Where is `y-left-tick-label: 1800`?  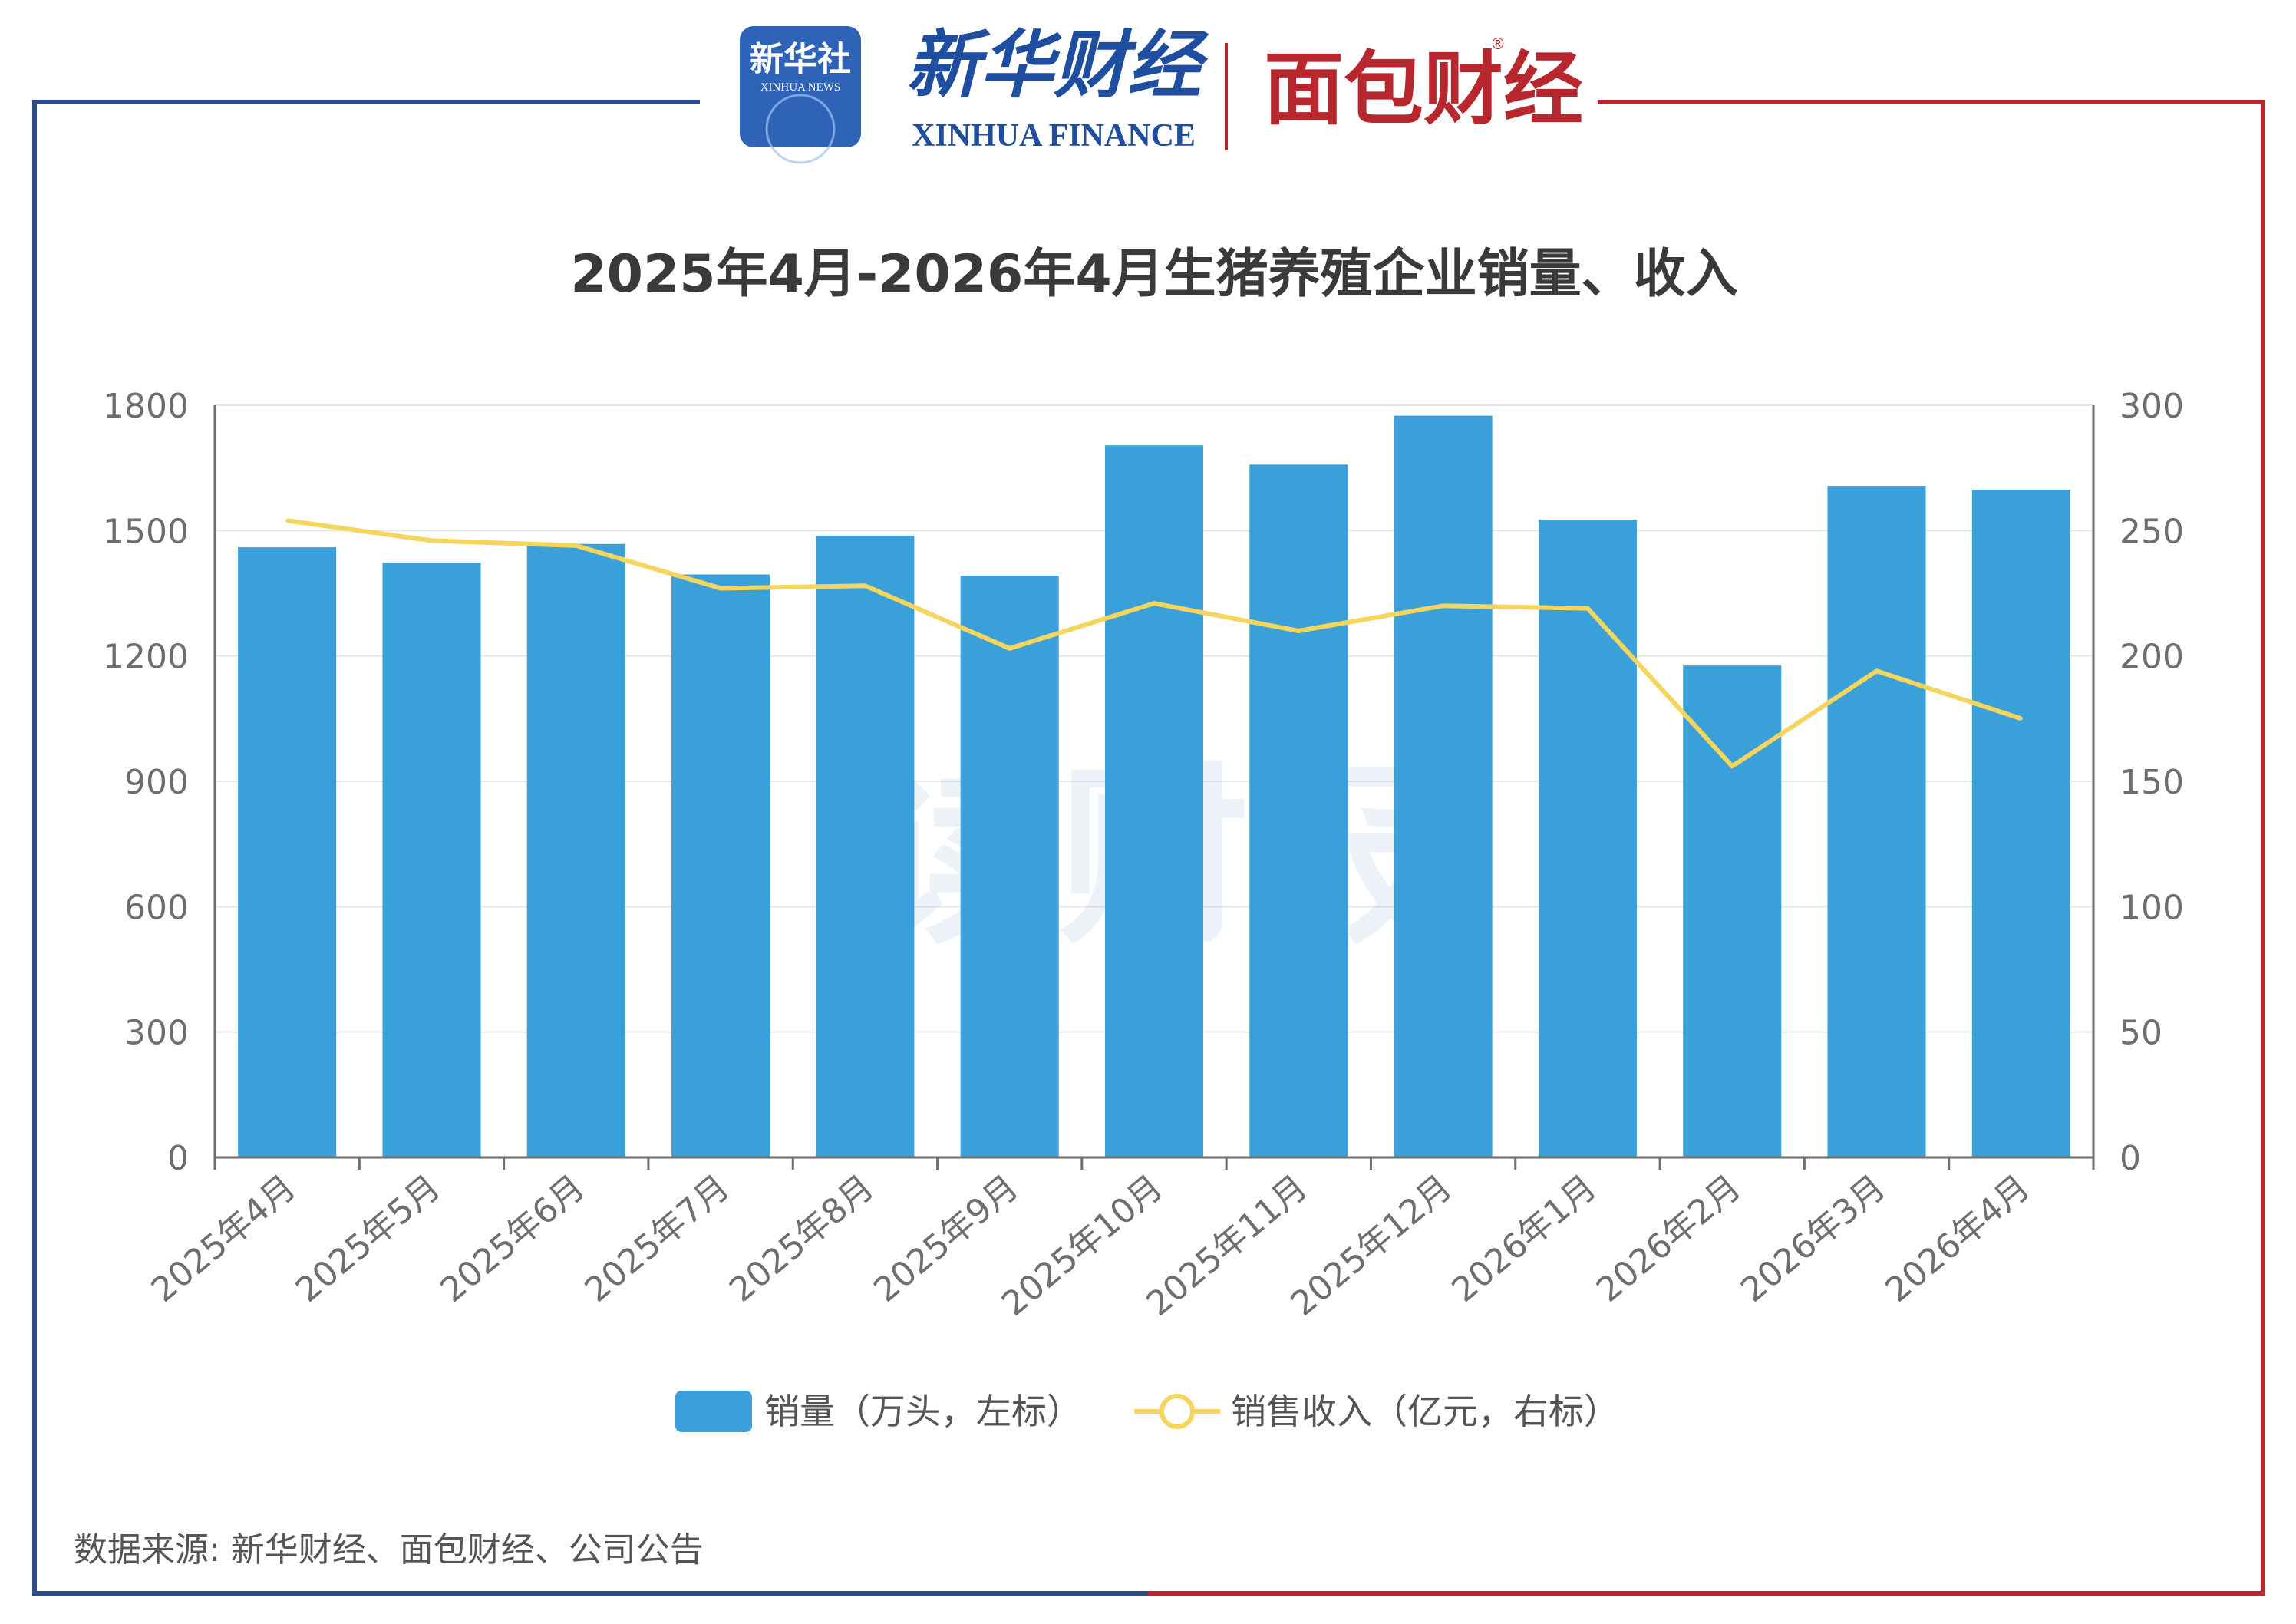 y-left-tick-label: 1800 is located at coordinates (146, 406).